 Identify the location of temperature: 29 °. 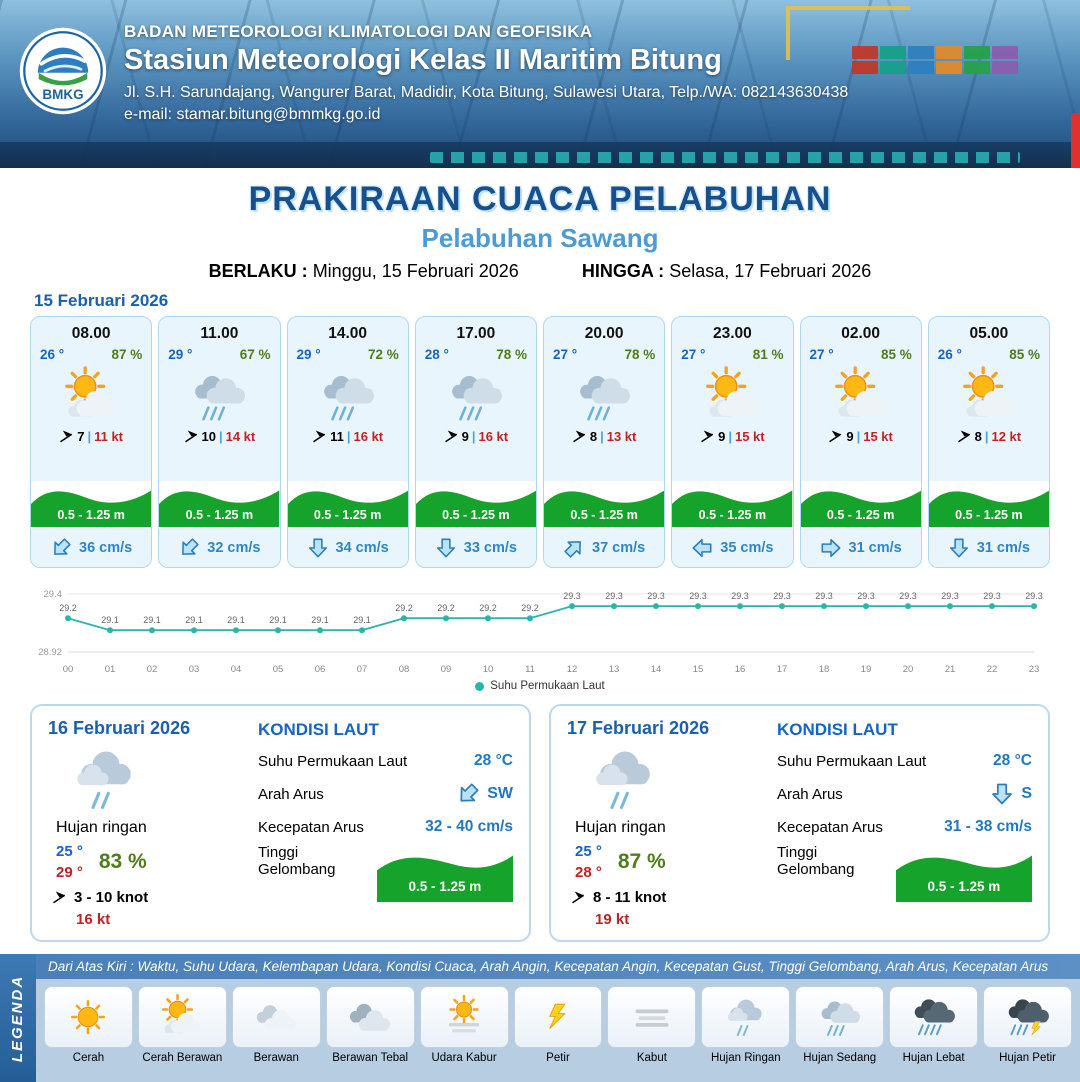
(308, 354).